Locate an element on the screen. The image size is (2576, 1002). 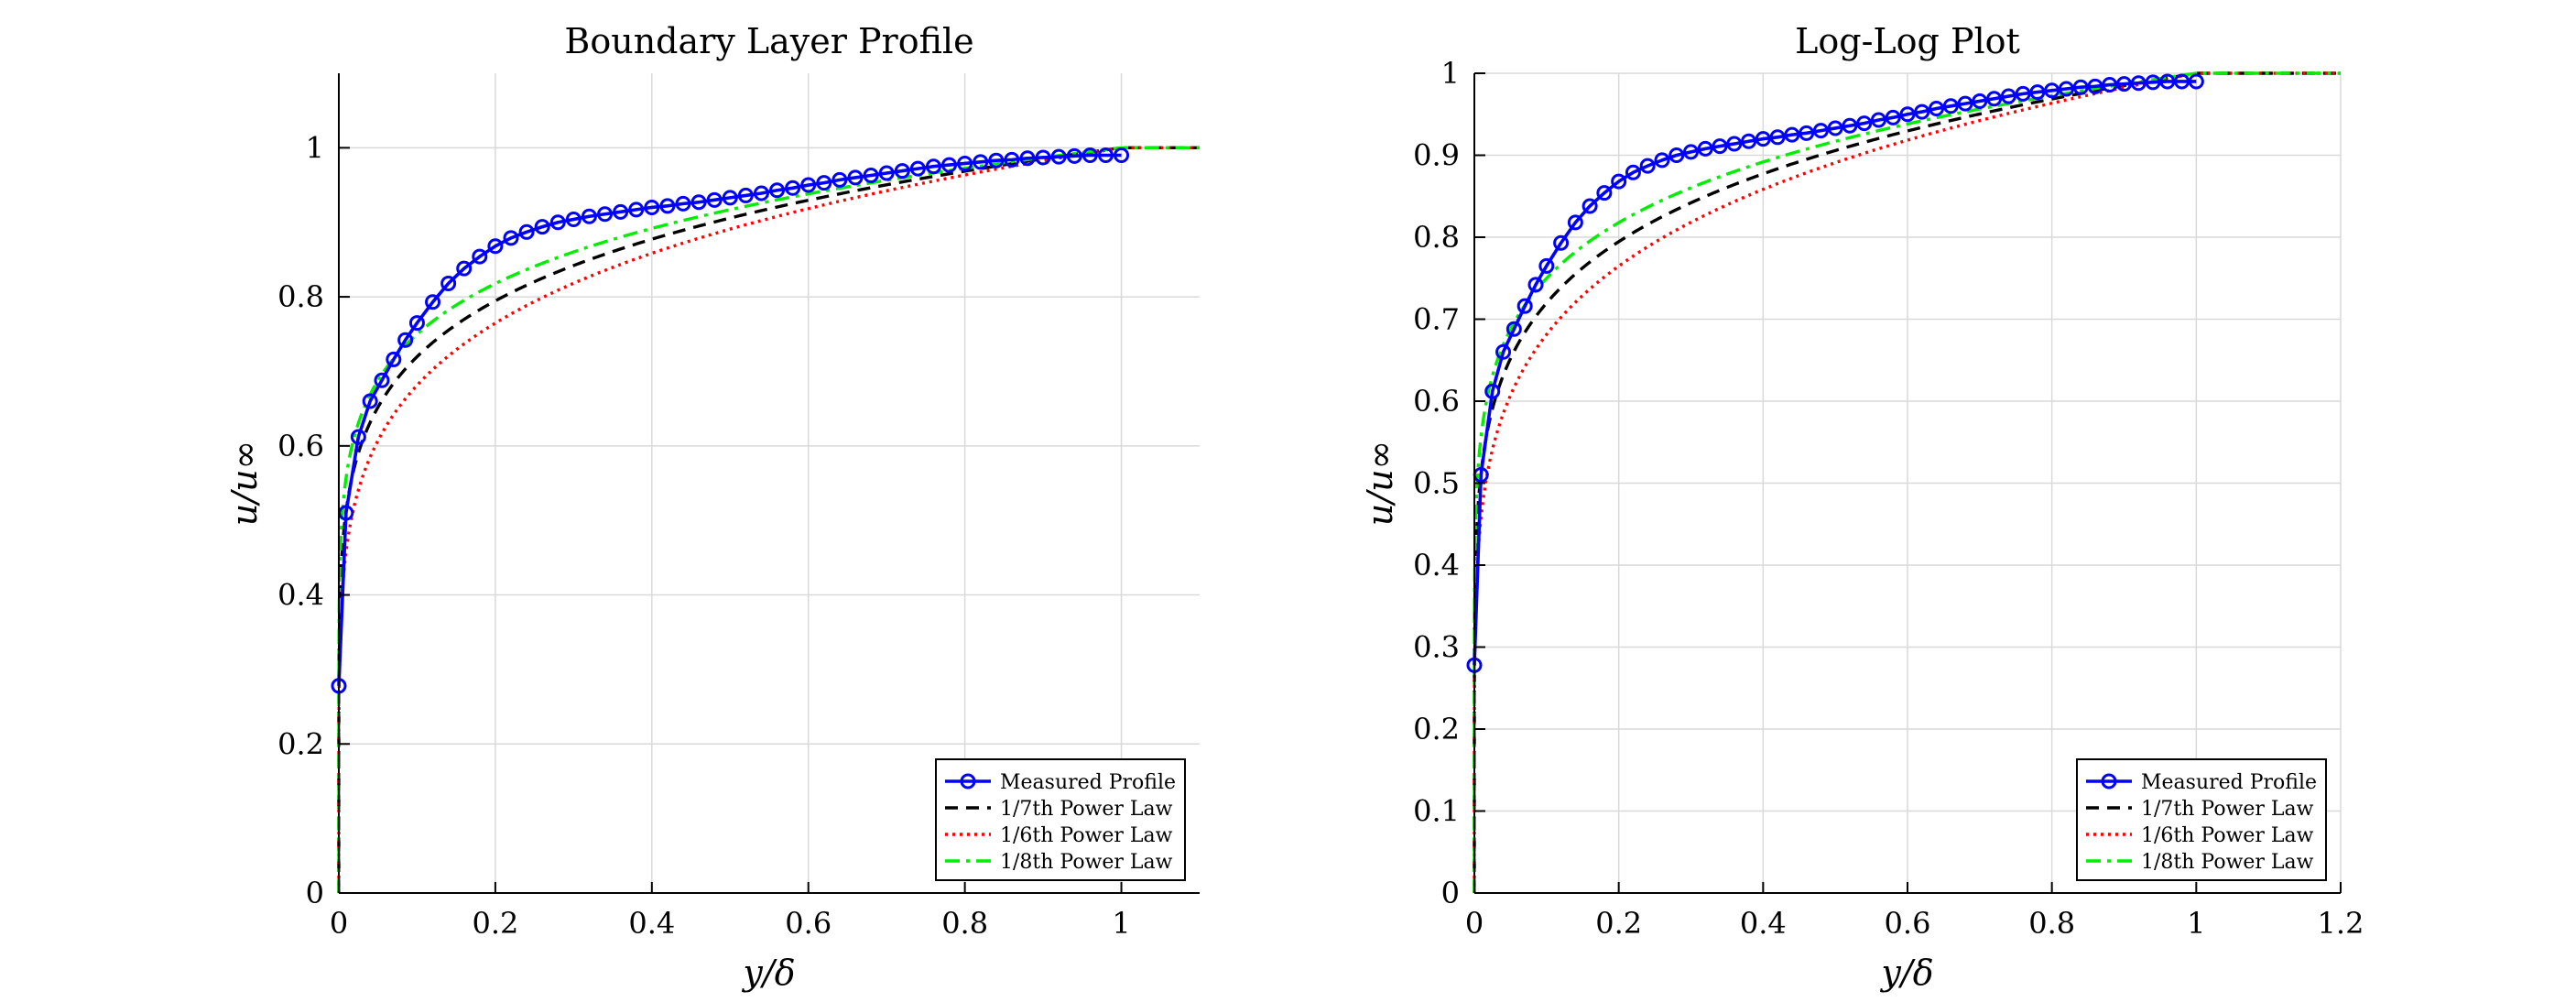
y-tick-label: 0.3 is located at coordinates (1436, 647).